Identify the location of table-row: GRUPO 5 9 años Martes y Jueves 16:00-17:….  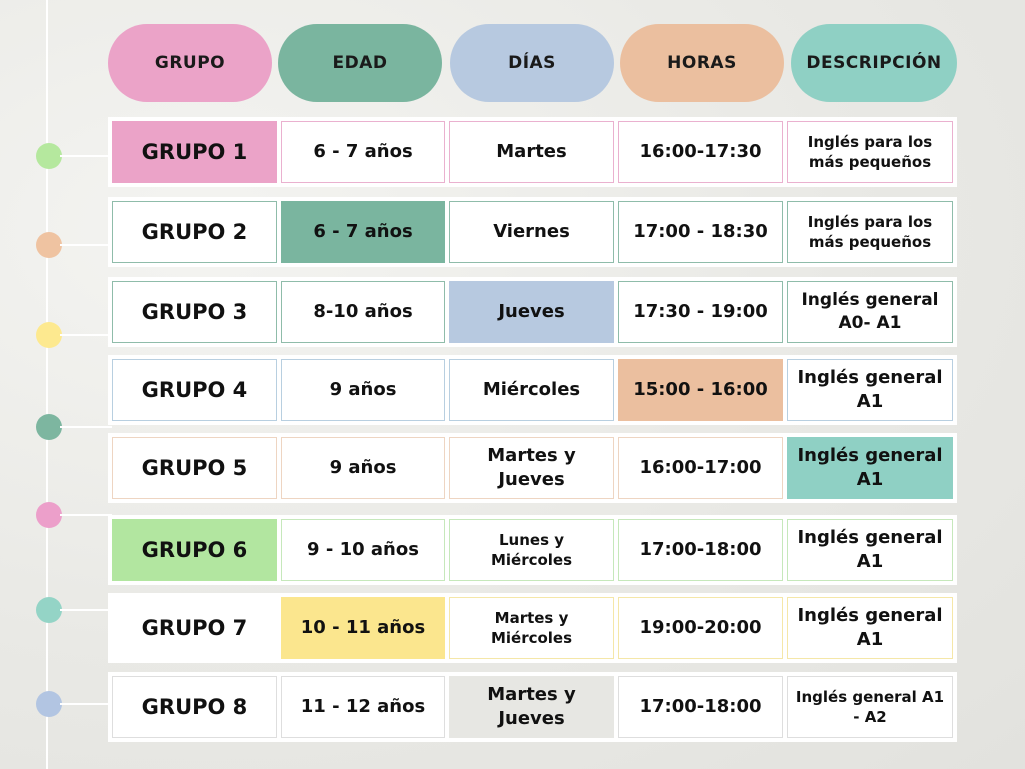
(532, 468).